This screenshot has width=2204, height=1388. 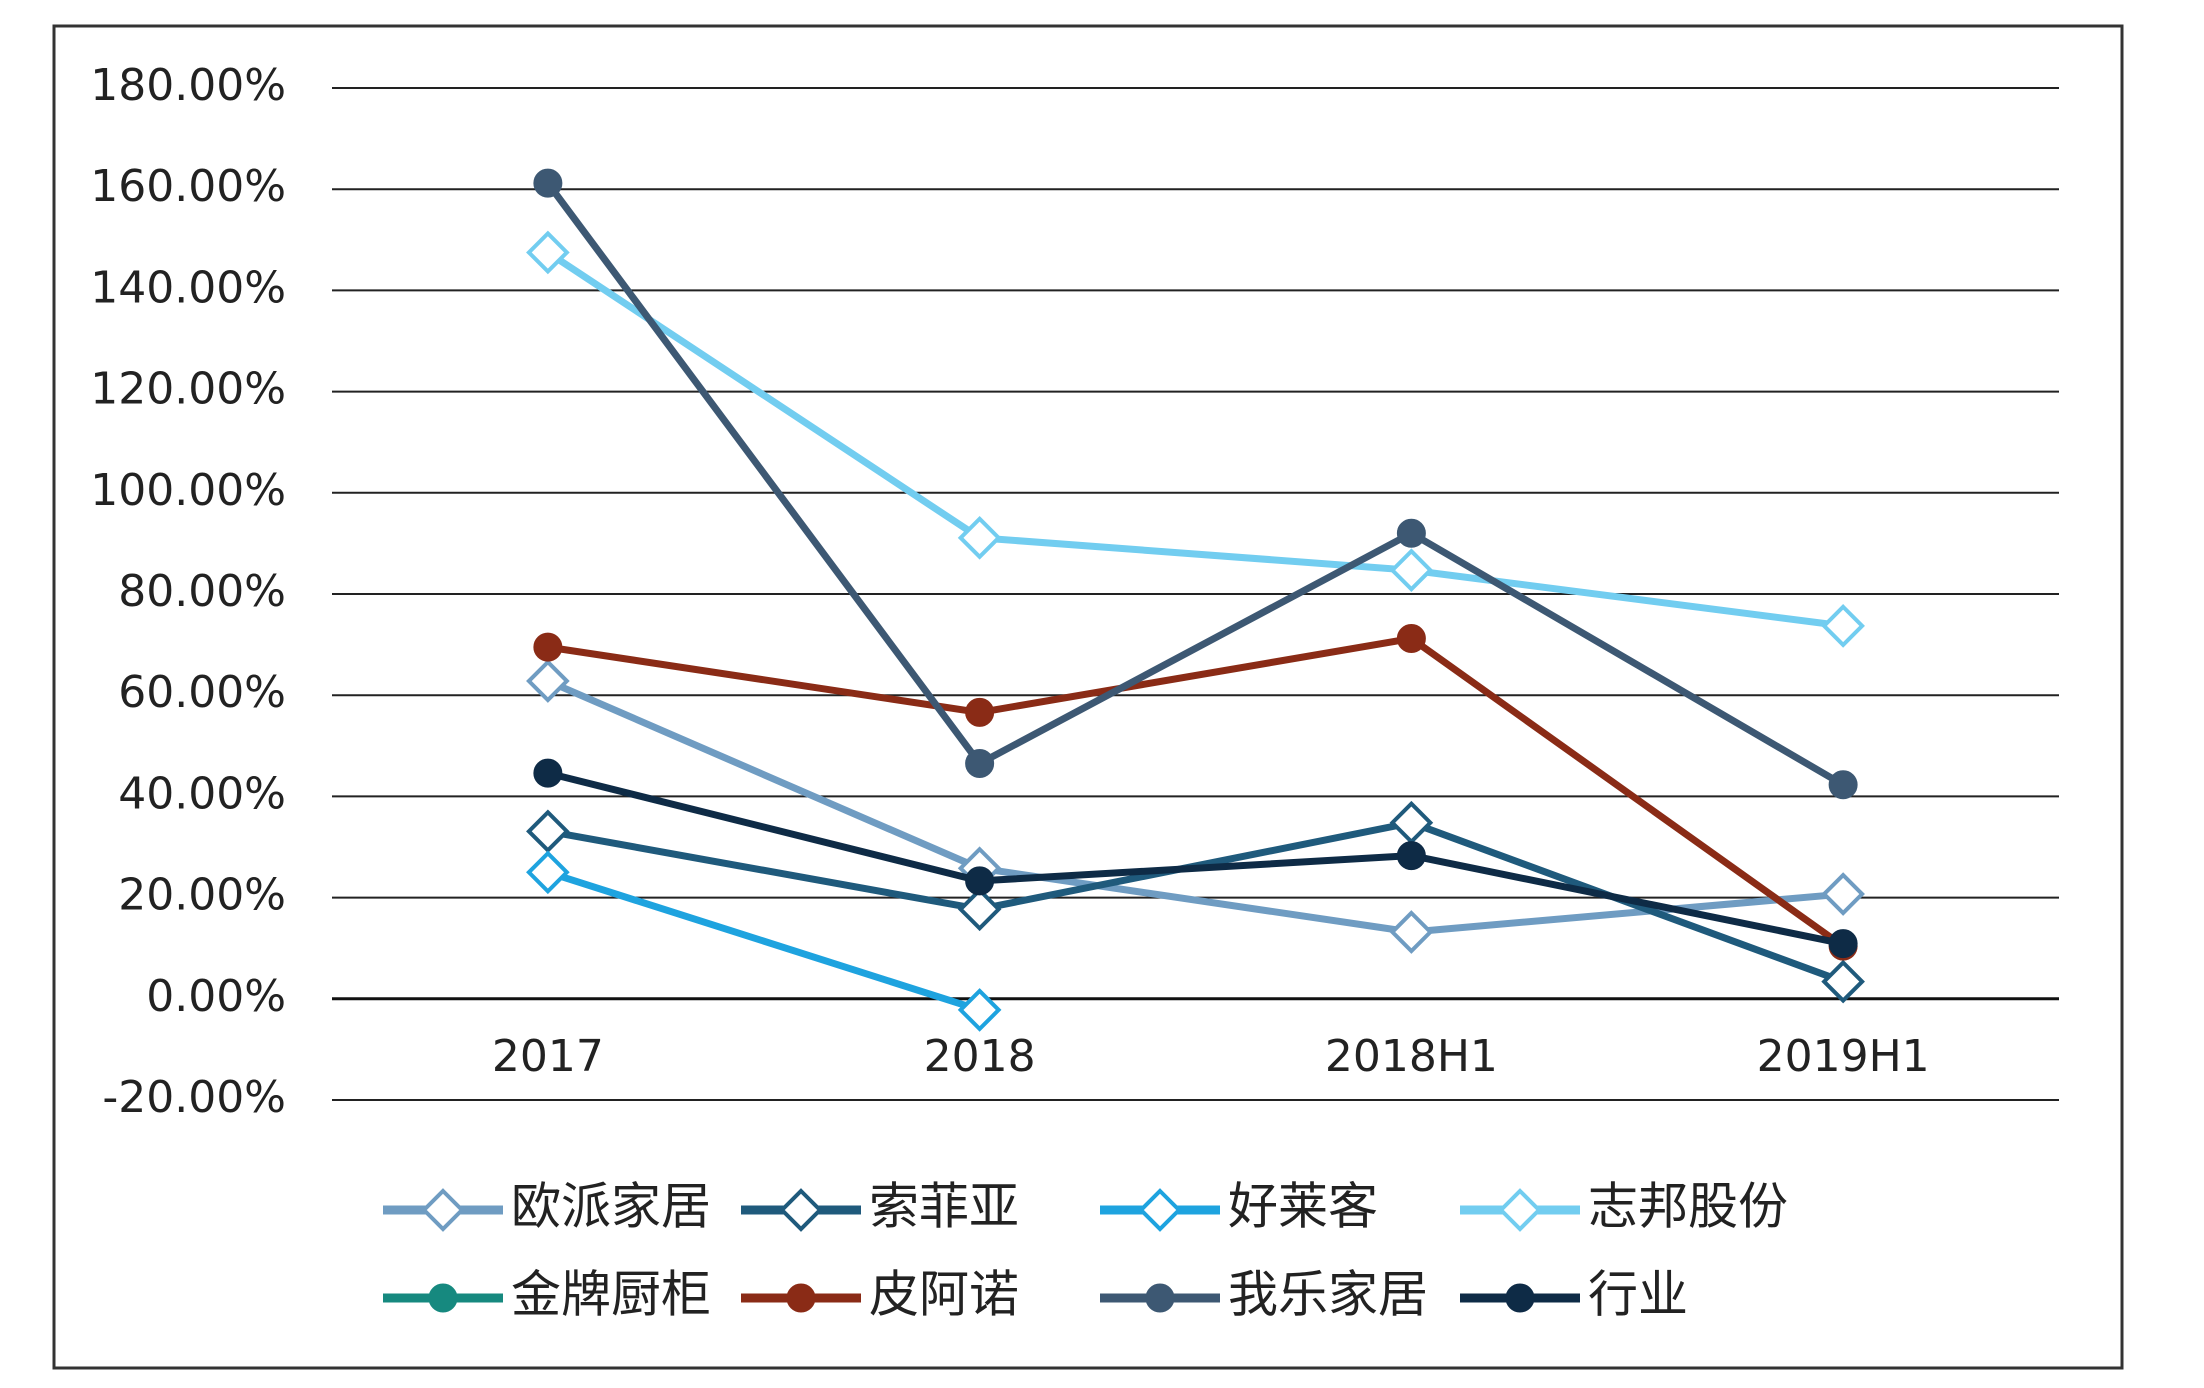 What do you see at coordinates (1411, 1056) in the screenshot?
I see `x-tick-label: 2018H1` at bounding box center [1411, 1056].